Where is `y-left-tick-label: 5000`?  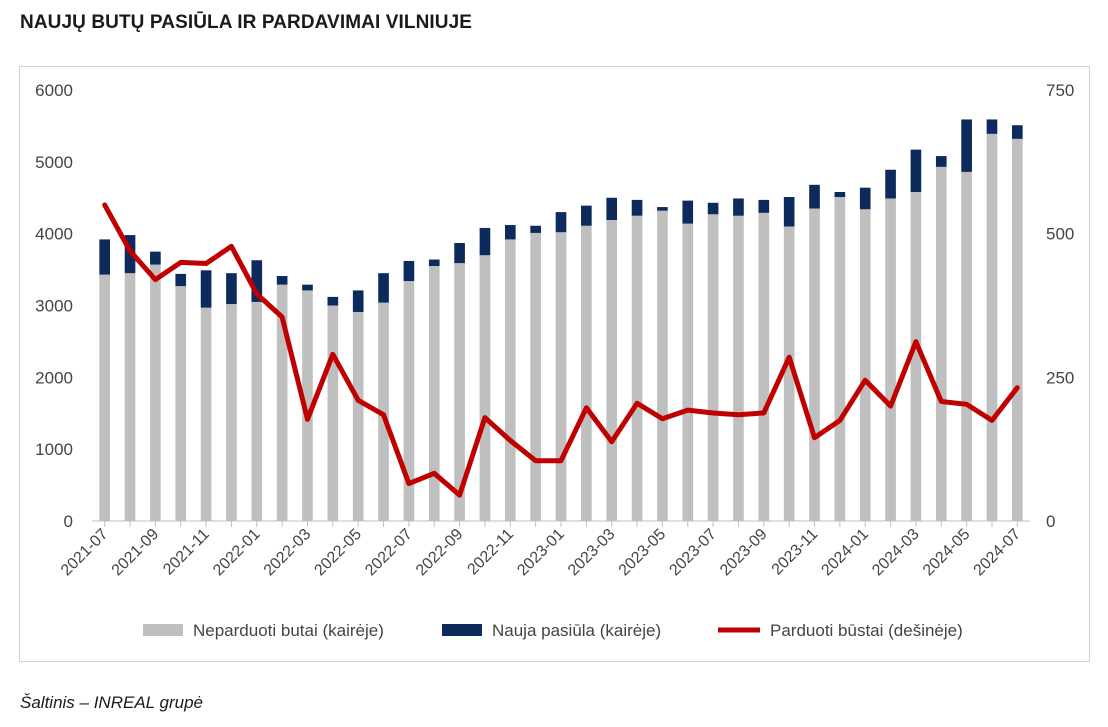
y-left-tick-label: 5000 is located at coordinates (54, 162).